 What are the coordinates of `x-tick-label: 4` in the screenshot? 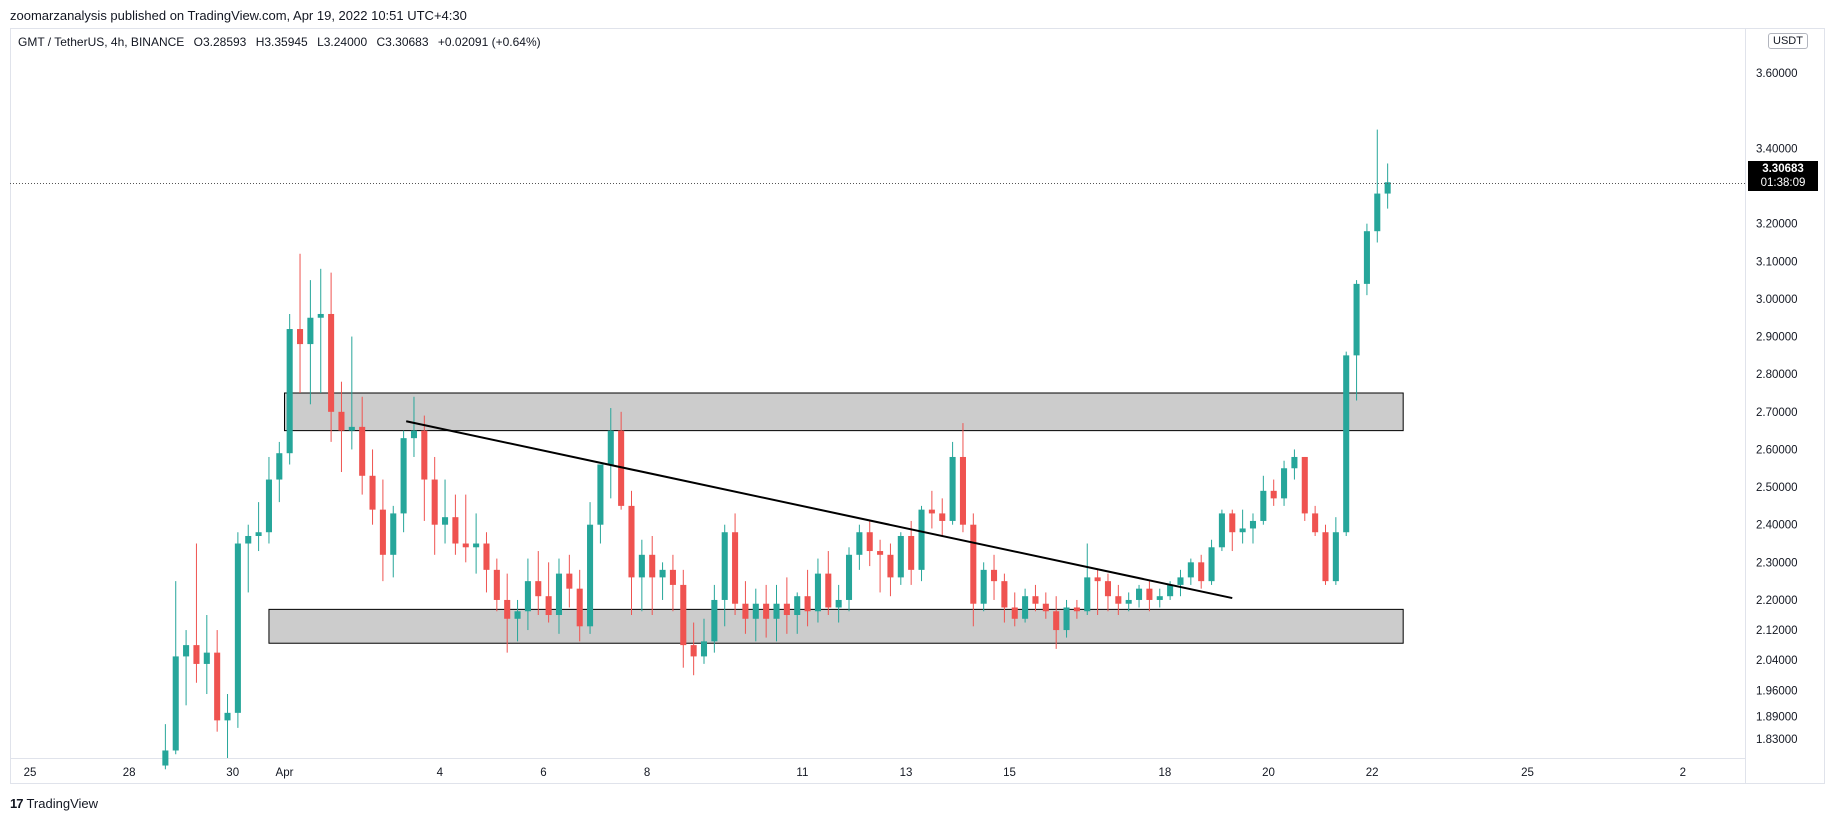 It's located at (440, 773).